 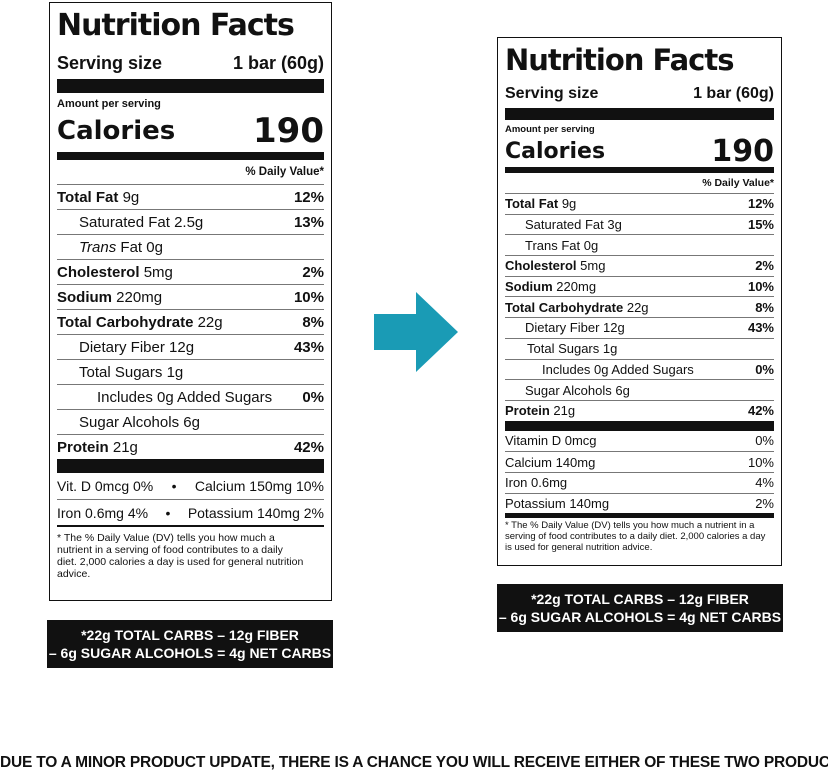 I want to click on nutrient-amount: 1g, so click(x=610, y=349).